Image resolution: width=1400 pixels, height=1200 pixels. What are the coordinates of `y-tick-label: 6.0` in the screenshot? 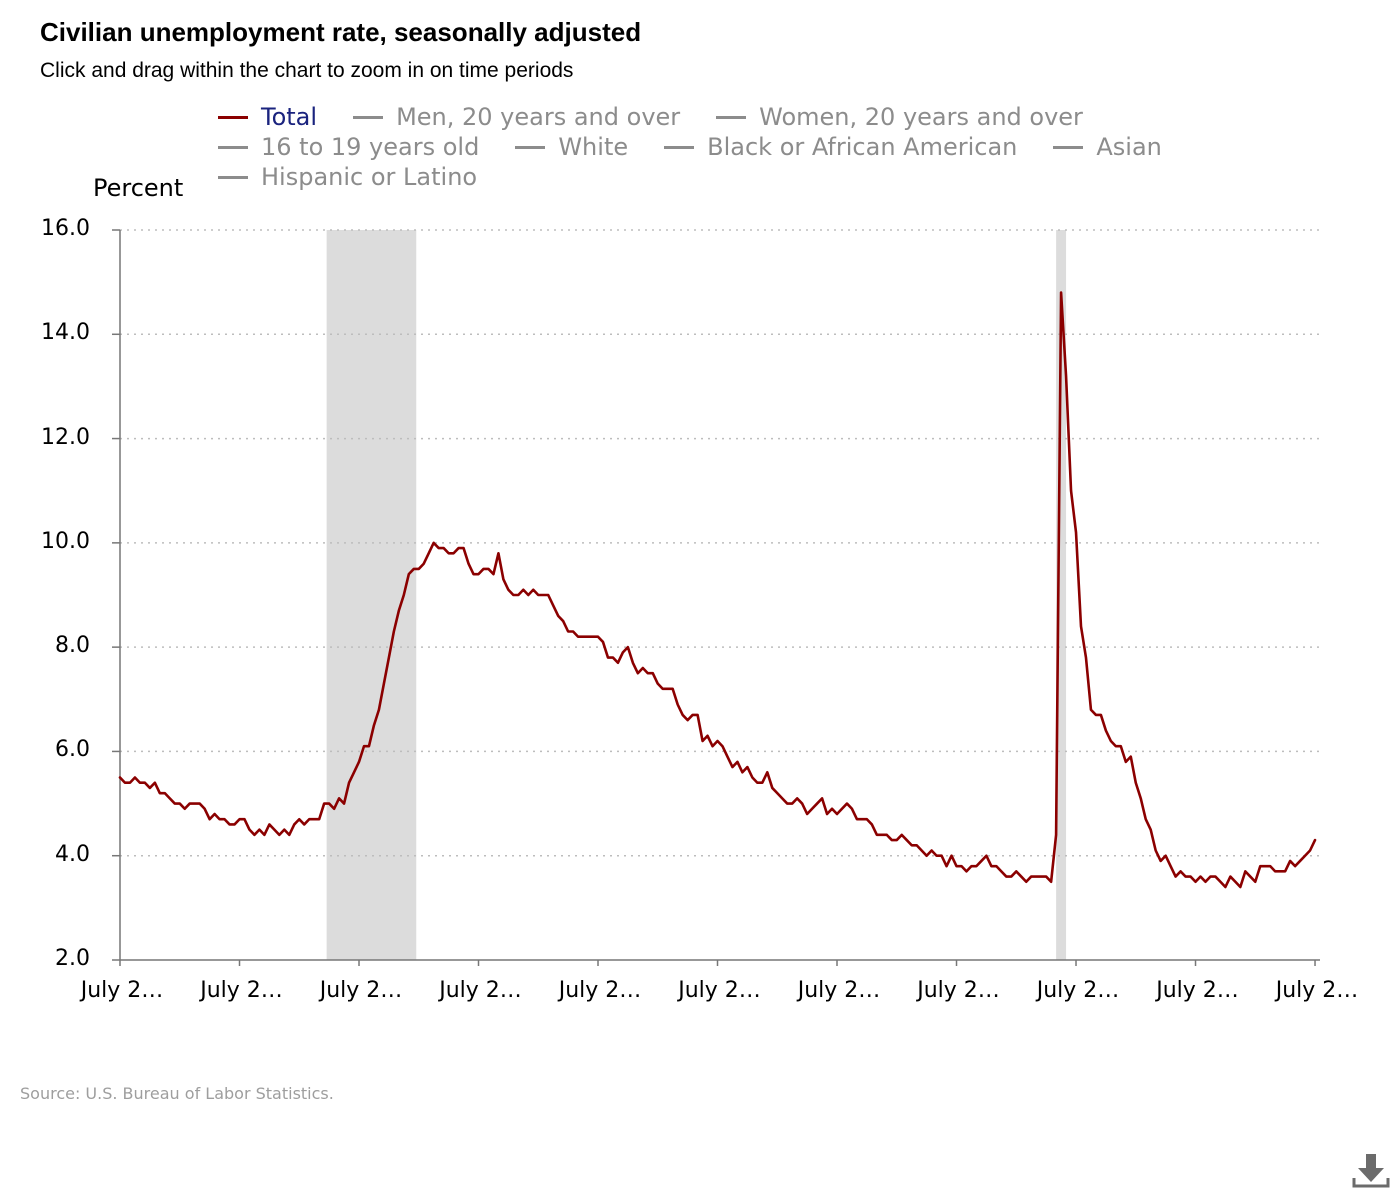 It's located at (72, 750).